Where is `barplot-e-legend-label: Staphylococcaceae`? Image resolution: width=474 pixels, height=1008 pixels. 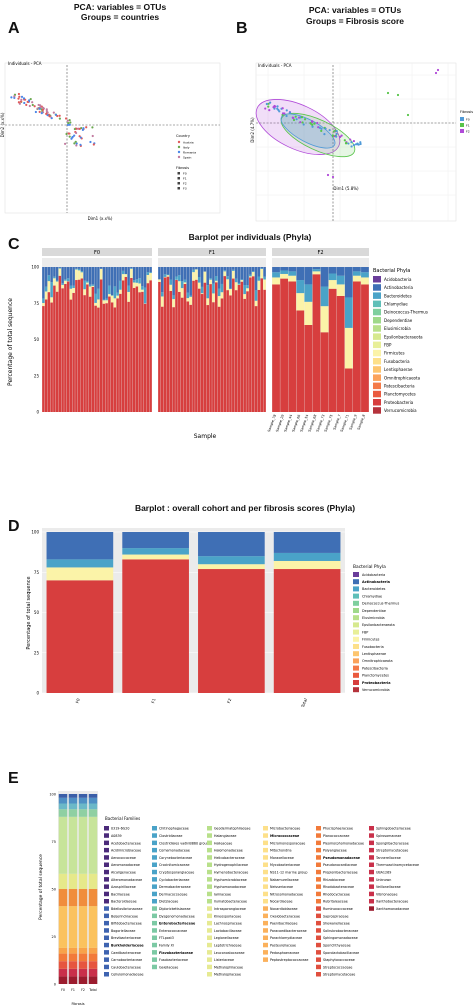 barplot-e-legend-label: Staphylococcaceae is located at coordinates (339, 960).